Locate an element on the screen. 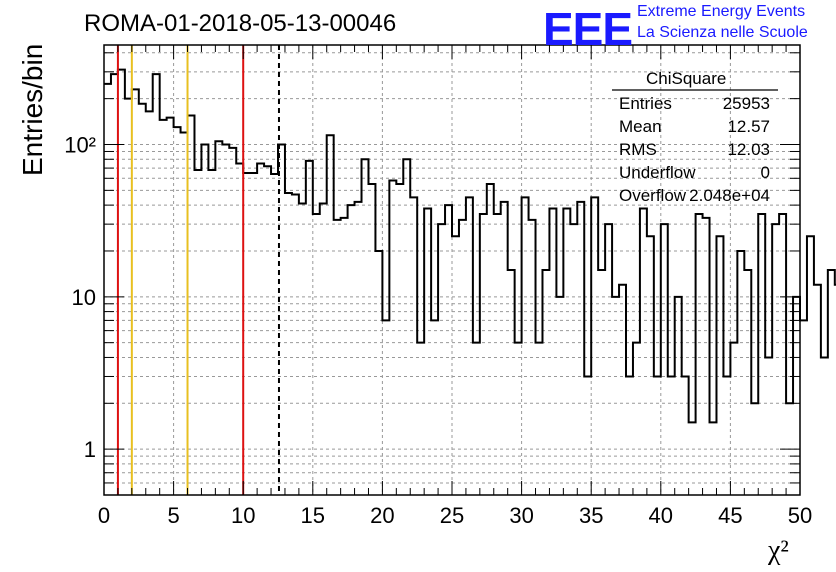 The image size is (836, 572). y-tick-label: 10 is located at coordinates (84, 297).